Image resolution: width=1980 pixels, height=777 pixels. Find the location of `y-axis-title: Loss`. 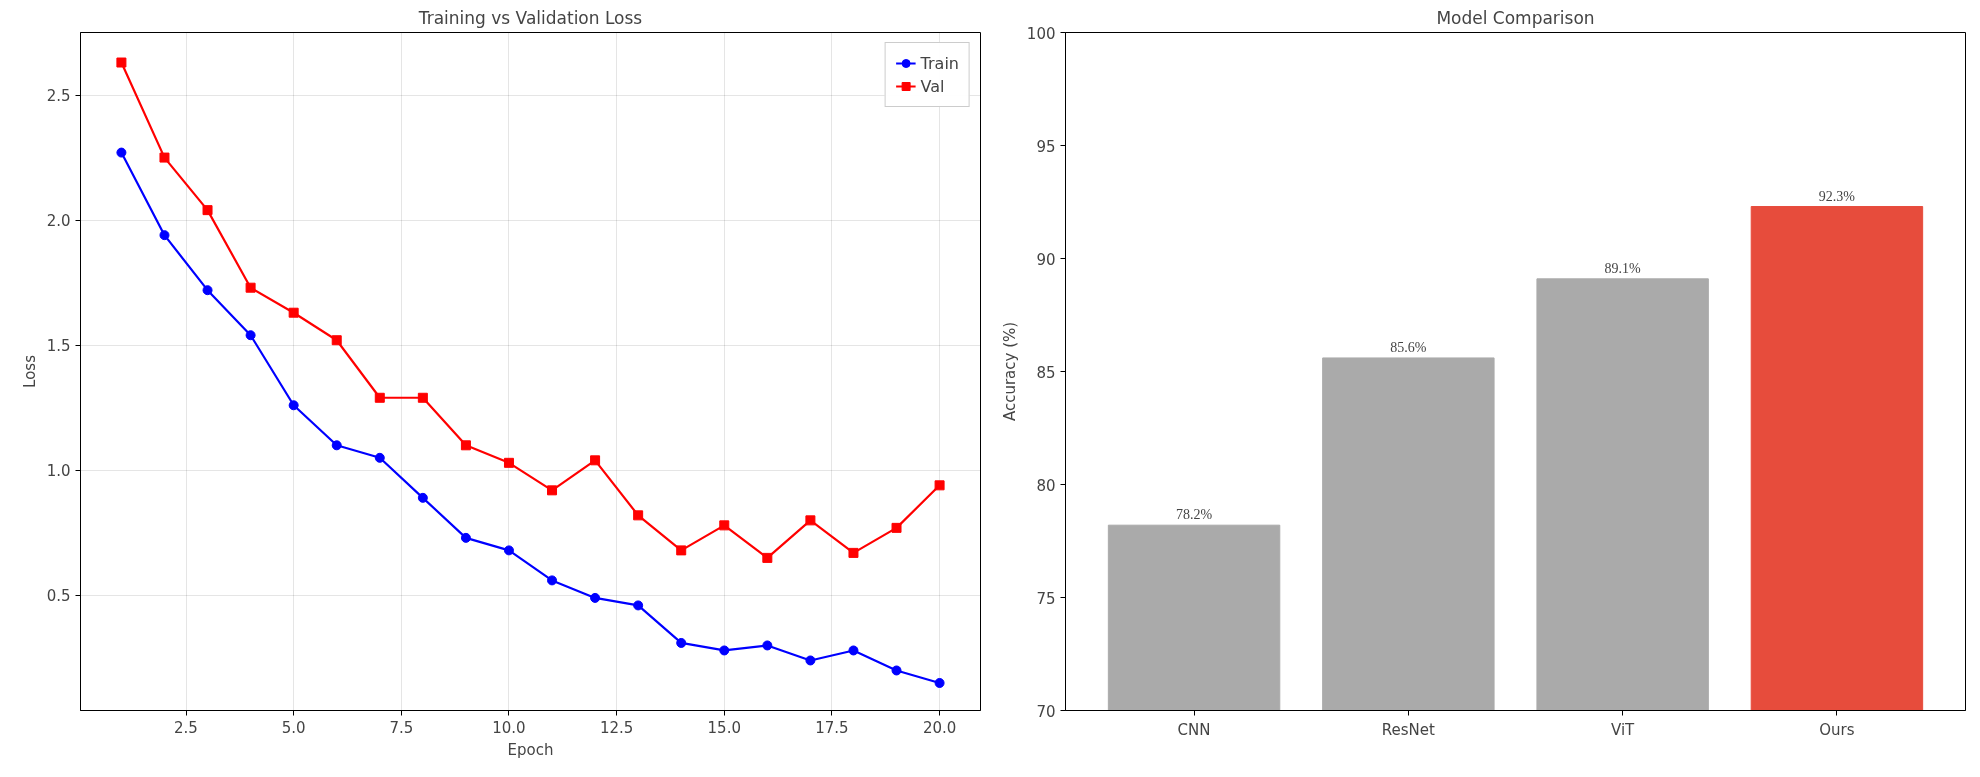

y-axis-title: Loss is located at coordinates (29, 371).